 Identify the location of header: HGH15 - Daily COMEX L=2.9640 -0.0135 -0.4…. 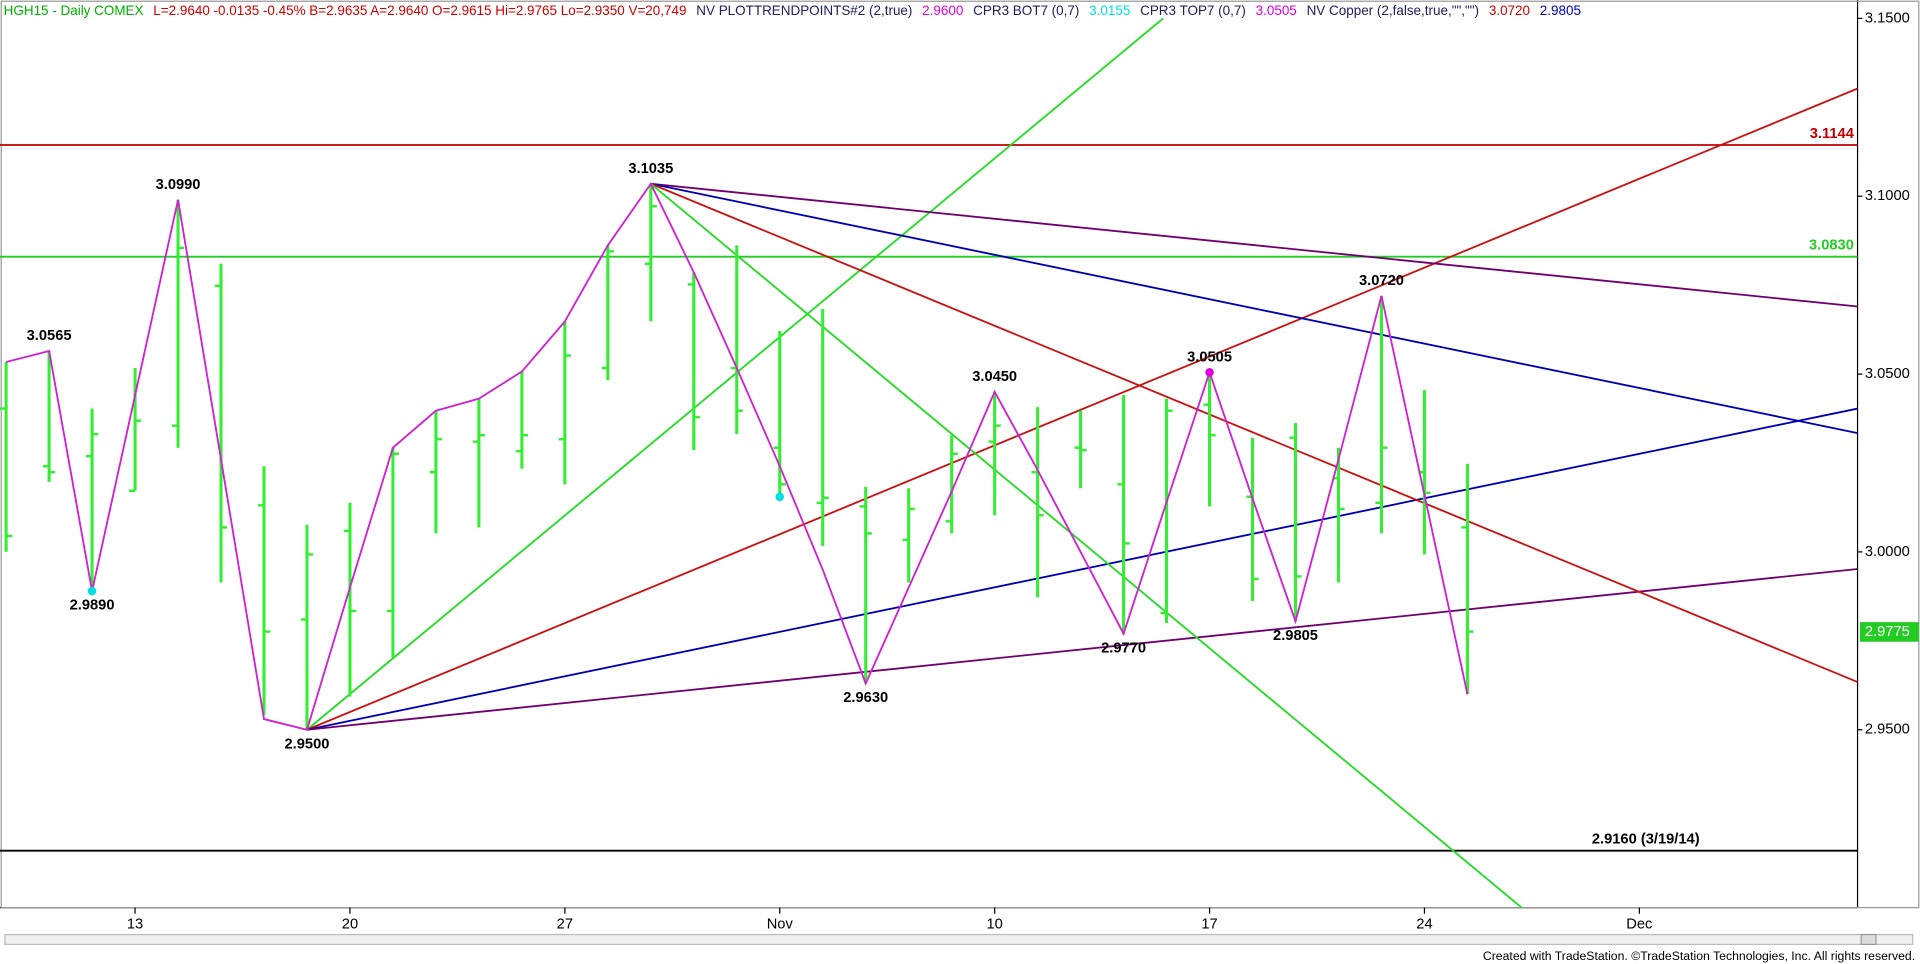
(792, 10).